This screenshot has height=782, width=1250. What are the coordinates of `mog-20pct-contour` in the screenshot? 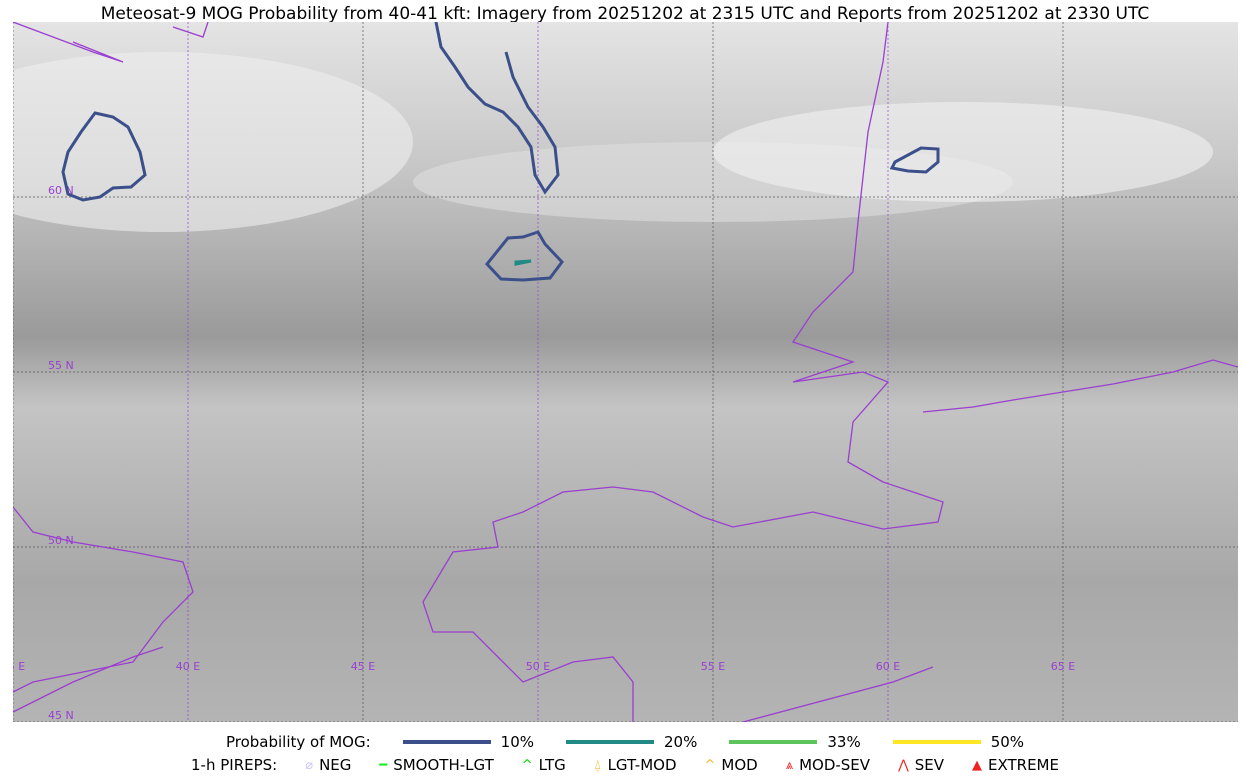 It's located at (523, 262).